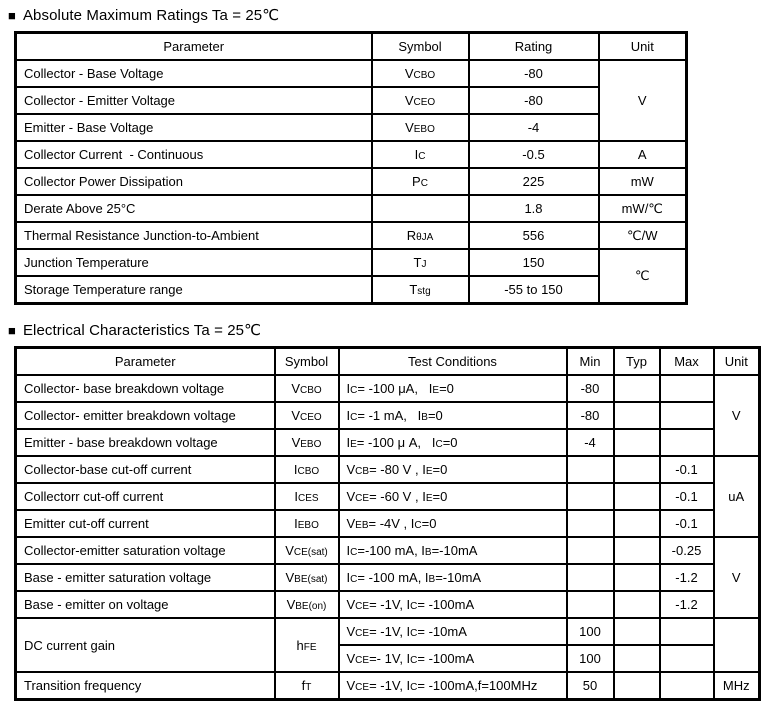 This screenshot has width=765, height=701. Describe the element at coordinates (636, 361) in the screenshot. I see `column-header-typ: Typ` at that location.